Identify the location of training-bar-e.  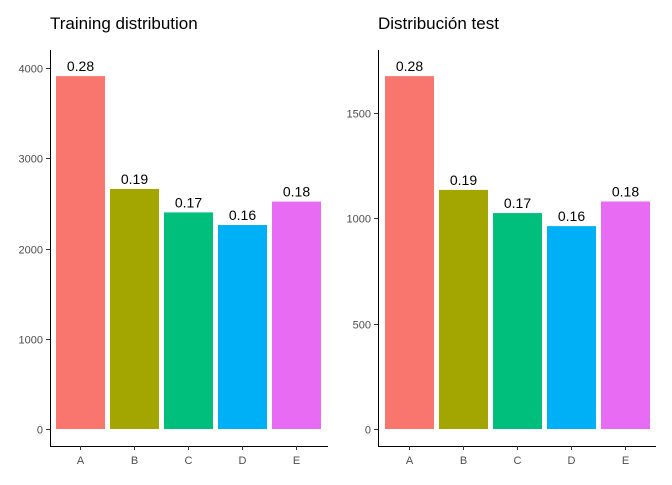
(296, 315).